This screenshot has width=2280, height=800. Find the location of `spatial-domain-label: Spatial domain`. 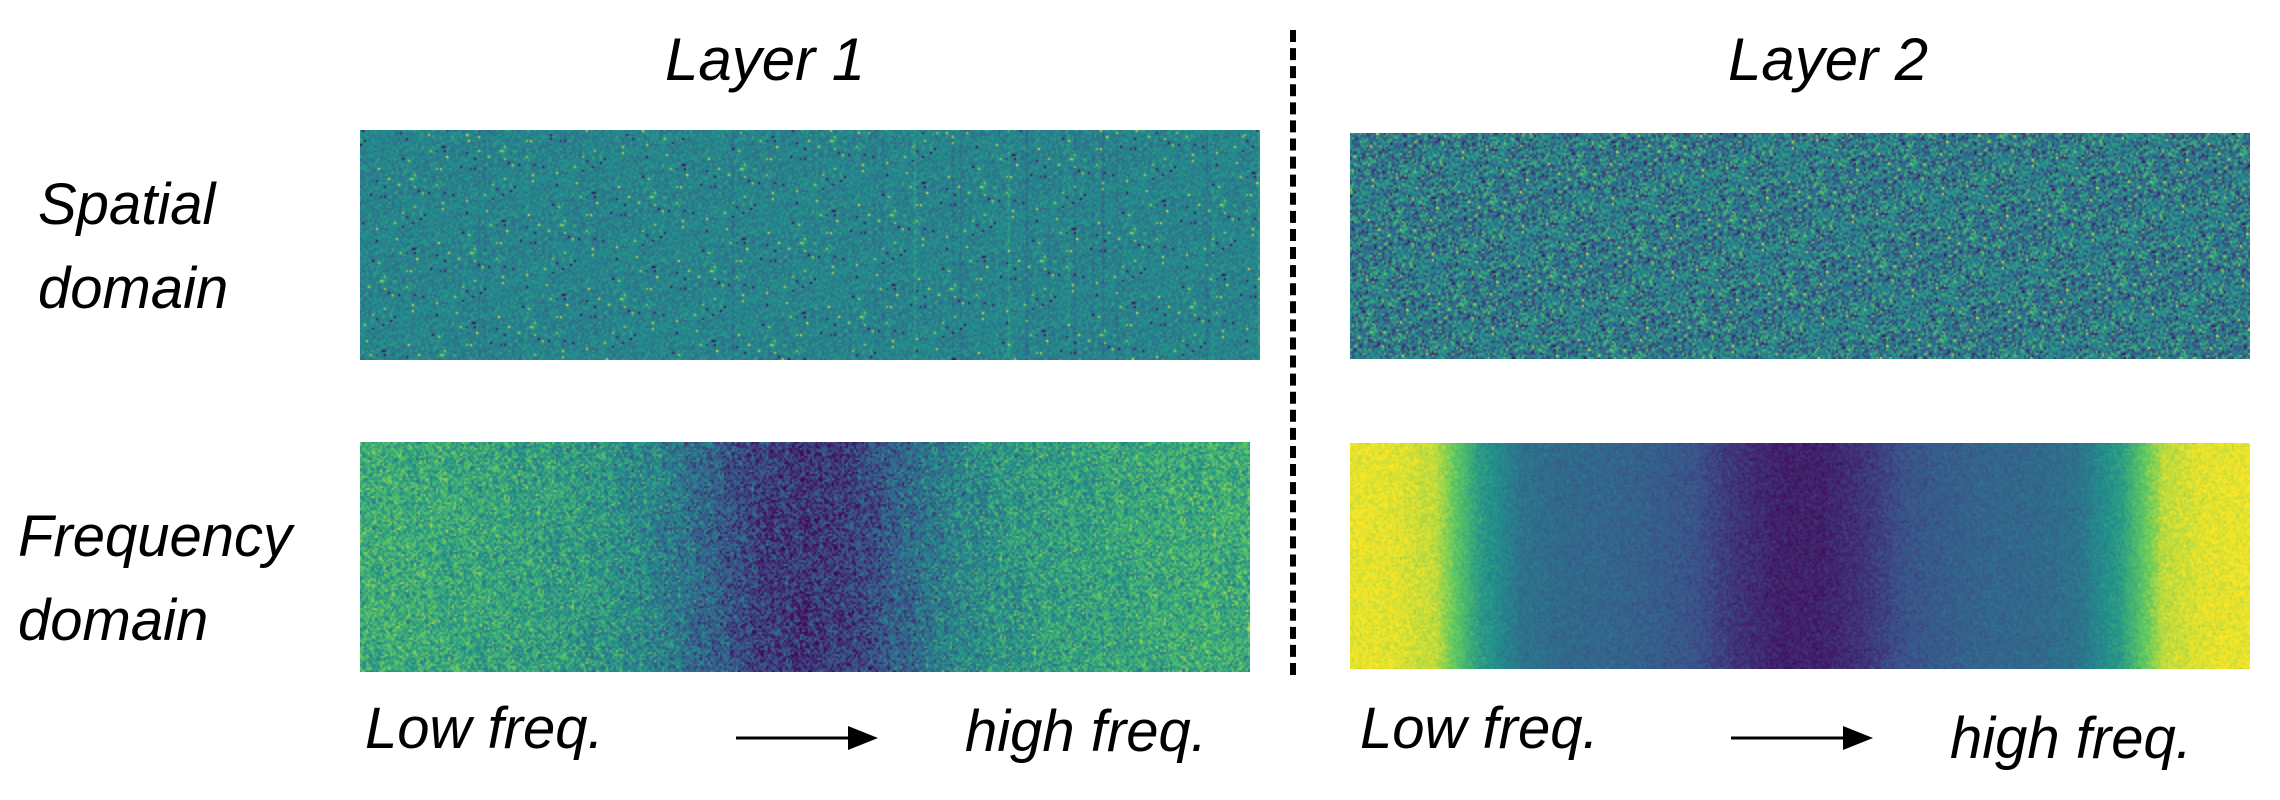

spatial-domain-label: Spatial domain is located at coordinates (133, 247).